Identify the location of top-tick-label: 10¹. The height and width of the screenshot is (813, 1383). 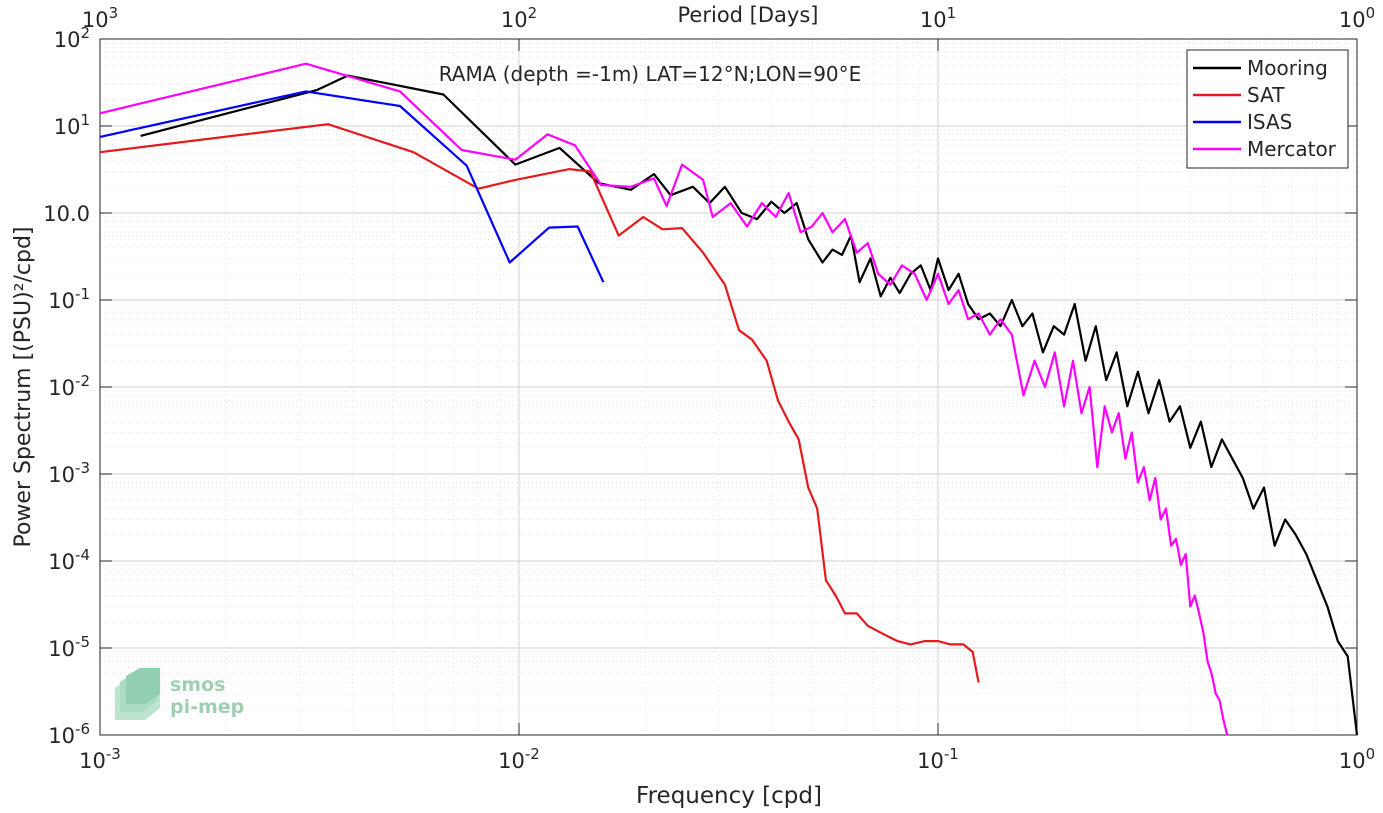
(938, 18).